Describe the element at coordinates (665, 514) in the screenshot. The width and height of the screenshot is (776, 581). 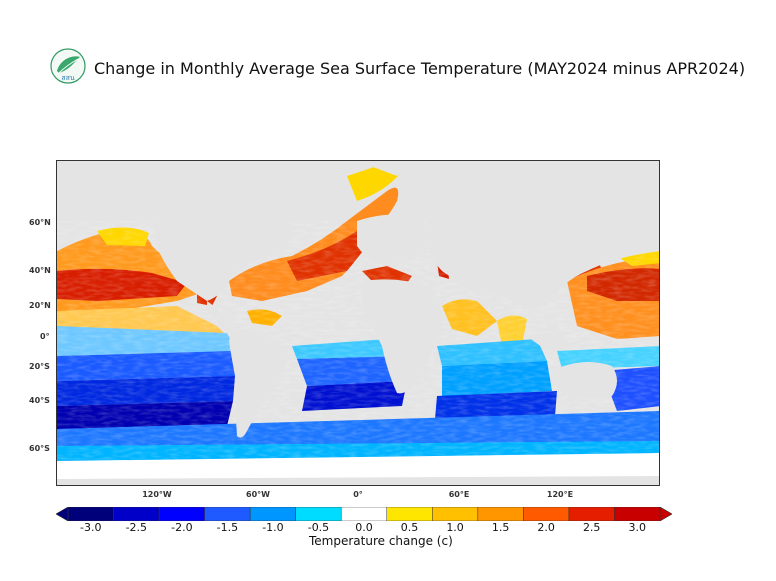
I see `colorbar-max-arrow` at that location.